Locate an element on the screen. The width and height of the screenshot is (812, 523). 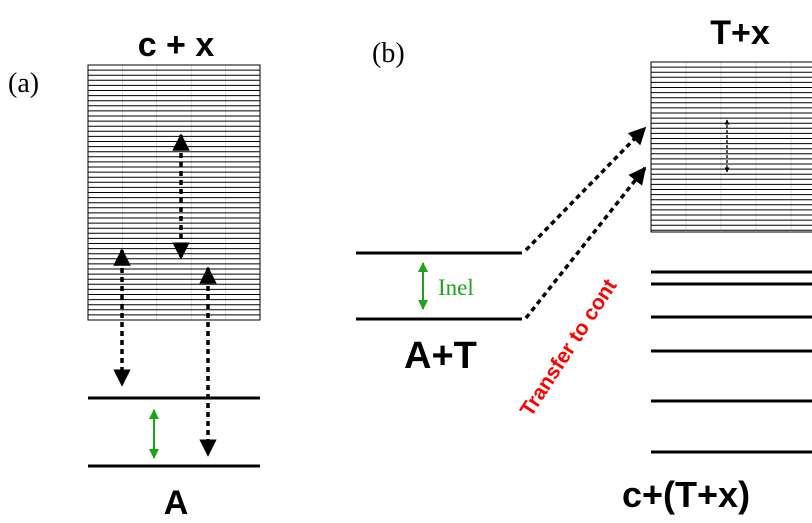
panel-a-continuum-label: c + x is located at coordinates (176, 45).